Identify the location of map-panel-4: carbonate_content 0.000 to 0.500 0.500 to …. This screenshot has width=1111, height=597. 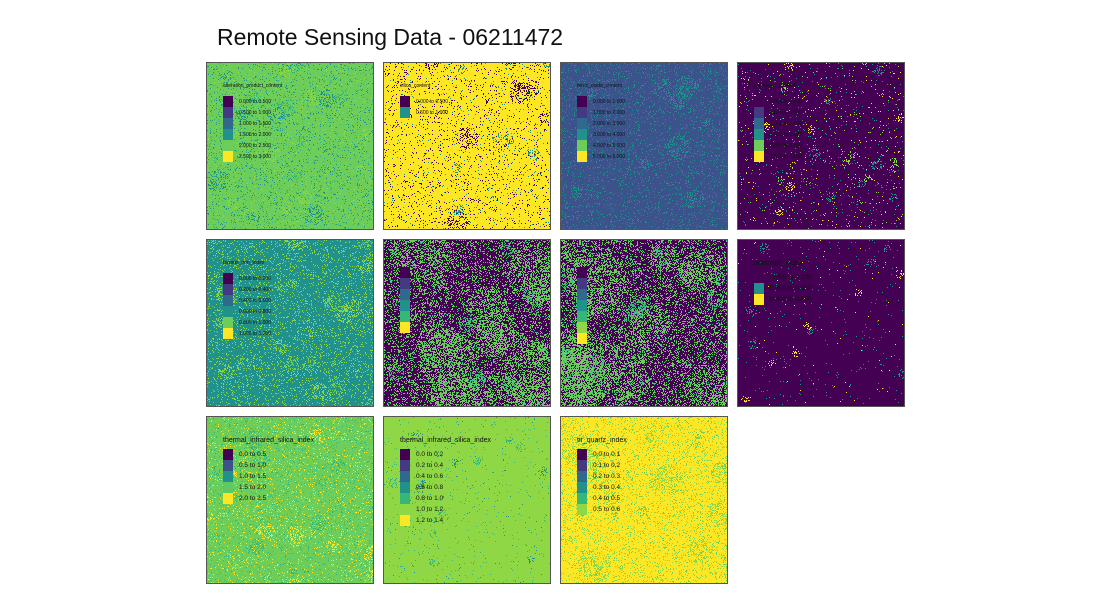
(821, 146).